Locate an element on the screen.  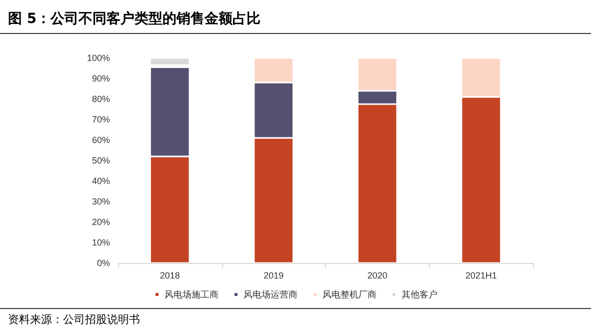
y-tick-label: 40% is located at coordinates (101, 181).